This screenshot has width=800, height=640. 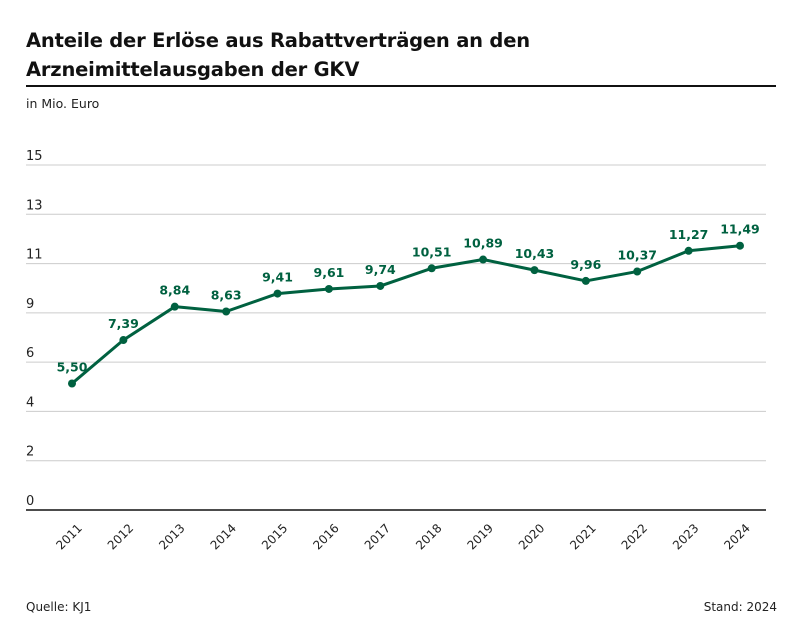 What do you see at coordinates (34, 255) in the screenshot?
I see `y-tick-label: 11` at bounding box center [34, 255].